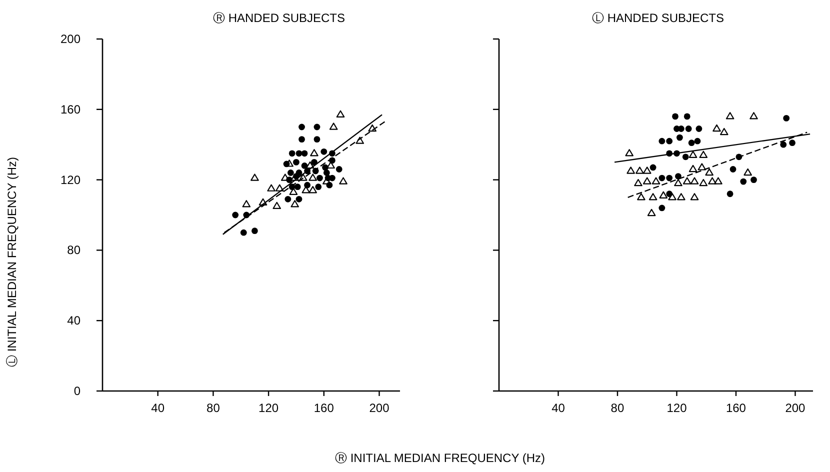 The height and width of the screenshot is (472, 830). I want to click on y-tick-label: 0, so click(77, 391).